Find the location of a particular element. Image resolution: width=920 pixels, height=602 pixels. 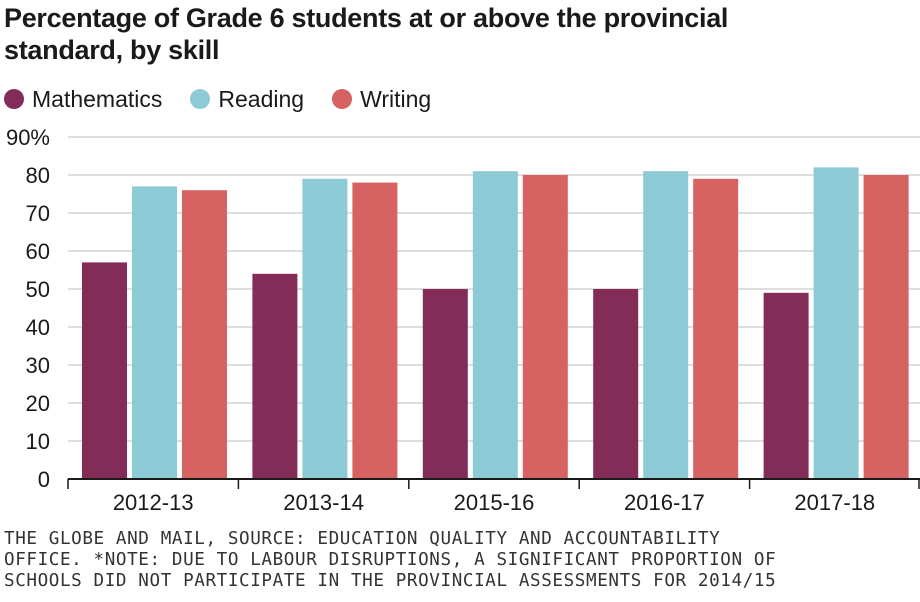

y-tick-label: 70 is located at coordinates (38, 213).